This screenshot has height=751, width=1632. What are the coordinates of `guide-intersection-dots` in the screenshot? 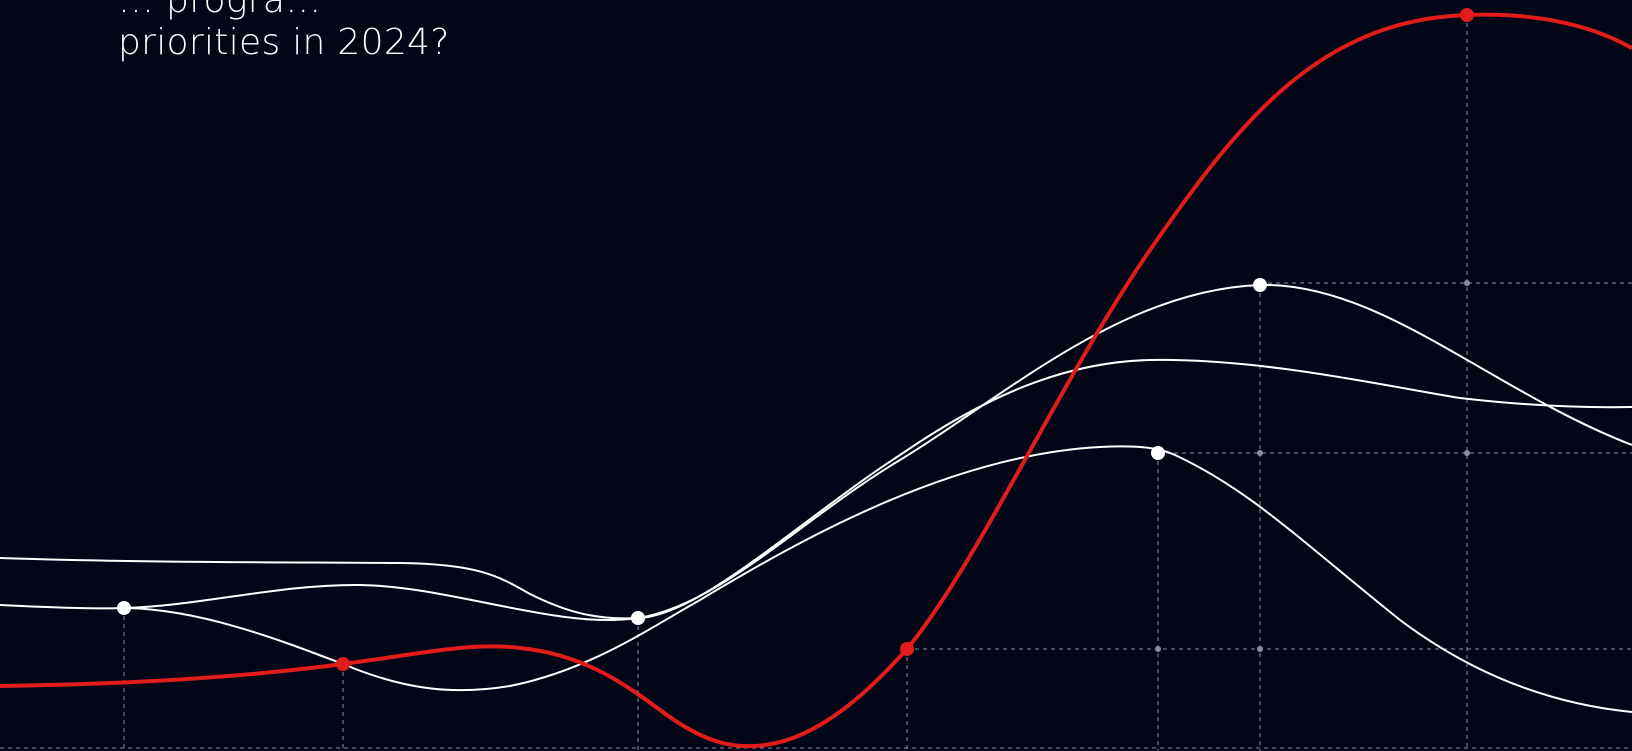 It's located at (1312, 466).